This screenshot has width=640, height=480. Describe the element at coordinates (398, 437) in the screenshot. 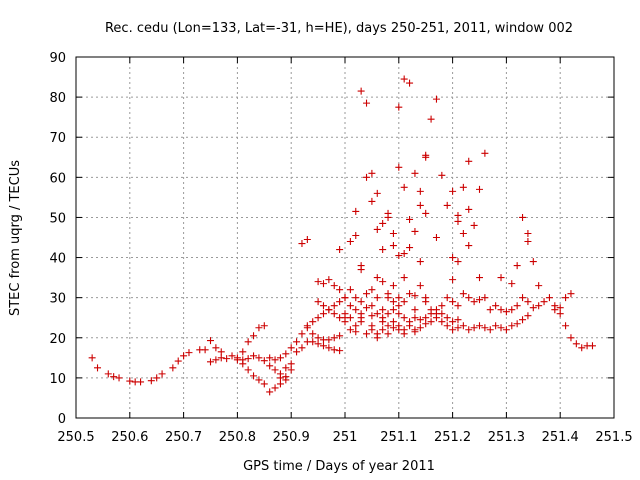

I see `x-tick-label: 251.1` at that location.